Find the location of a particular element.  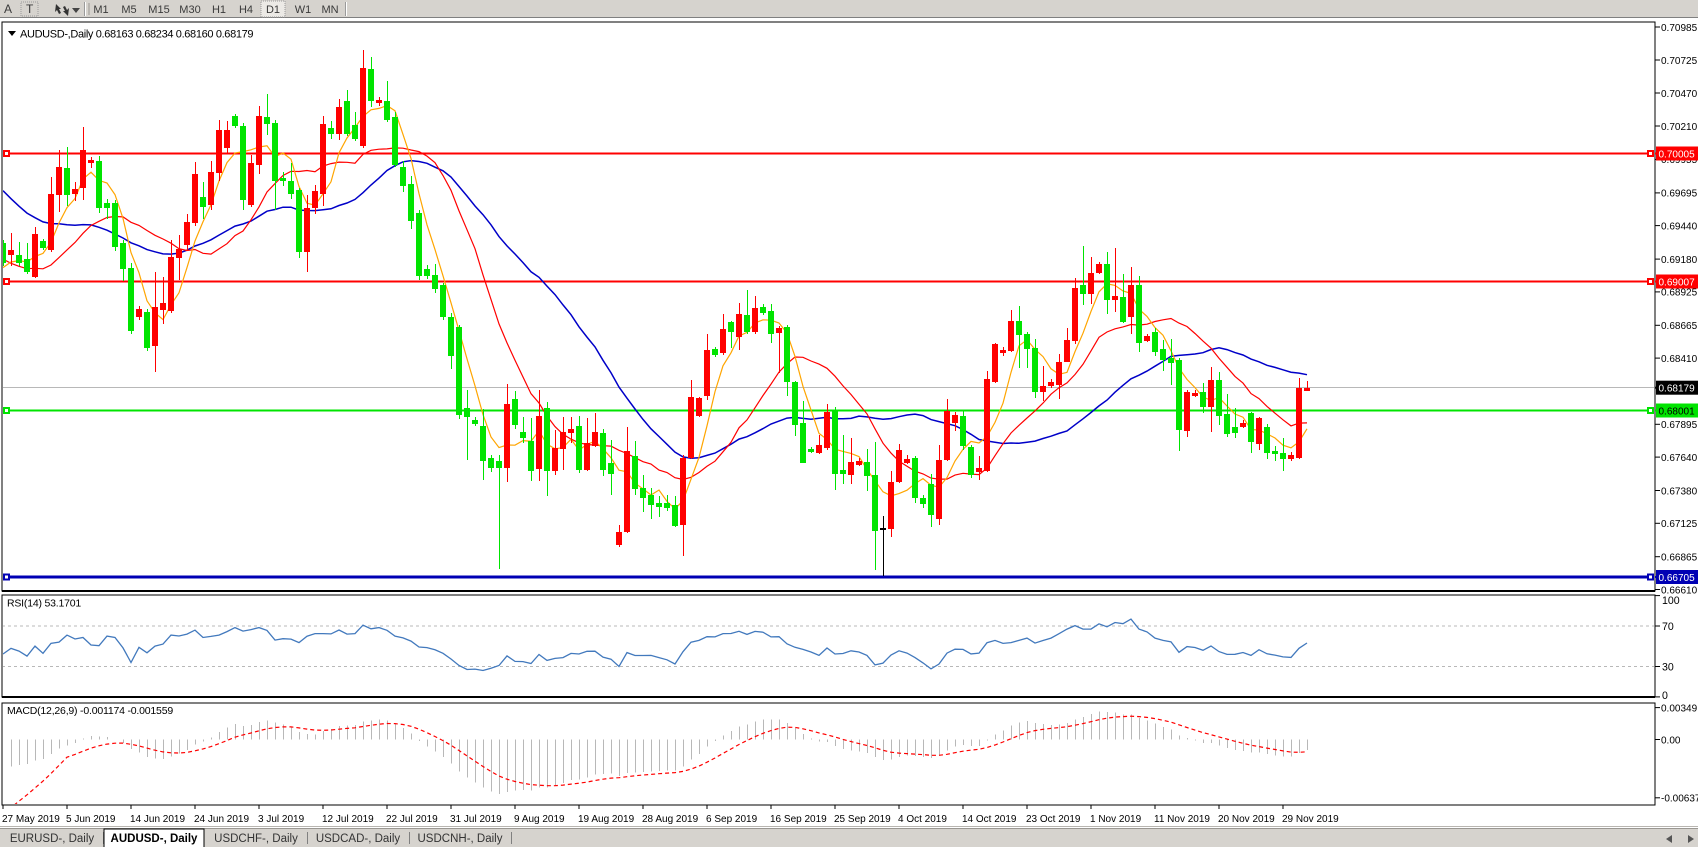

svg-text: 28 Aug 2019 is located at coordinates (670, 819).